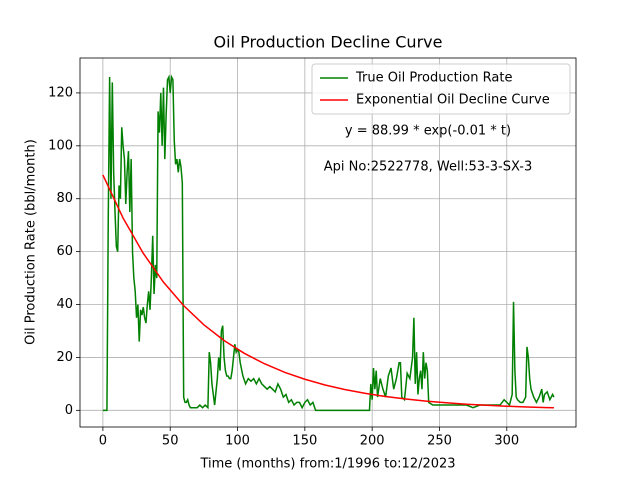 This screenshot has height=480, width=640. What do you see at coordinates (64, 357) in the screenshot?
I see `y-tick-label: 20` at bounding box center [64, 357].